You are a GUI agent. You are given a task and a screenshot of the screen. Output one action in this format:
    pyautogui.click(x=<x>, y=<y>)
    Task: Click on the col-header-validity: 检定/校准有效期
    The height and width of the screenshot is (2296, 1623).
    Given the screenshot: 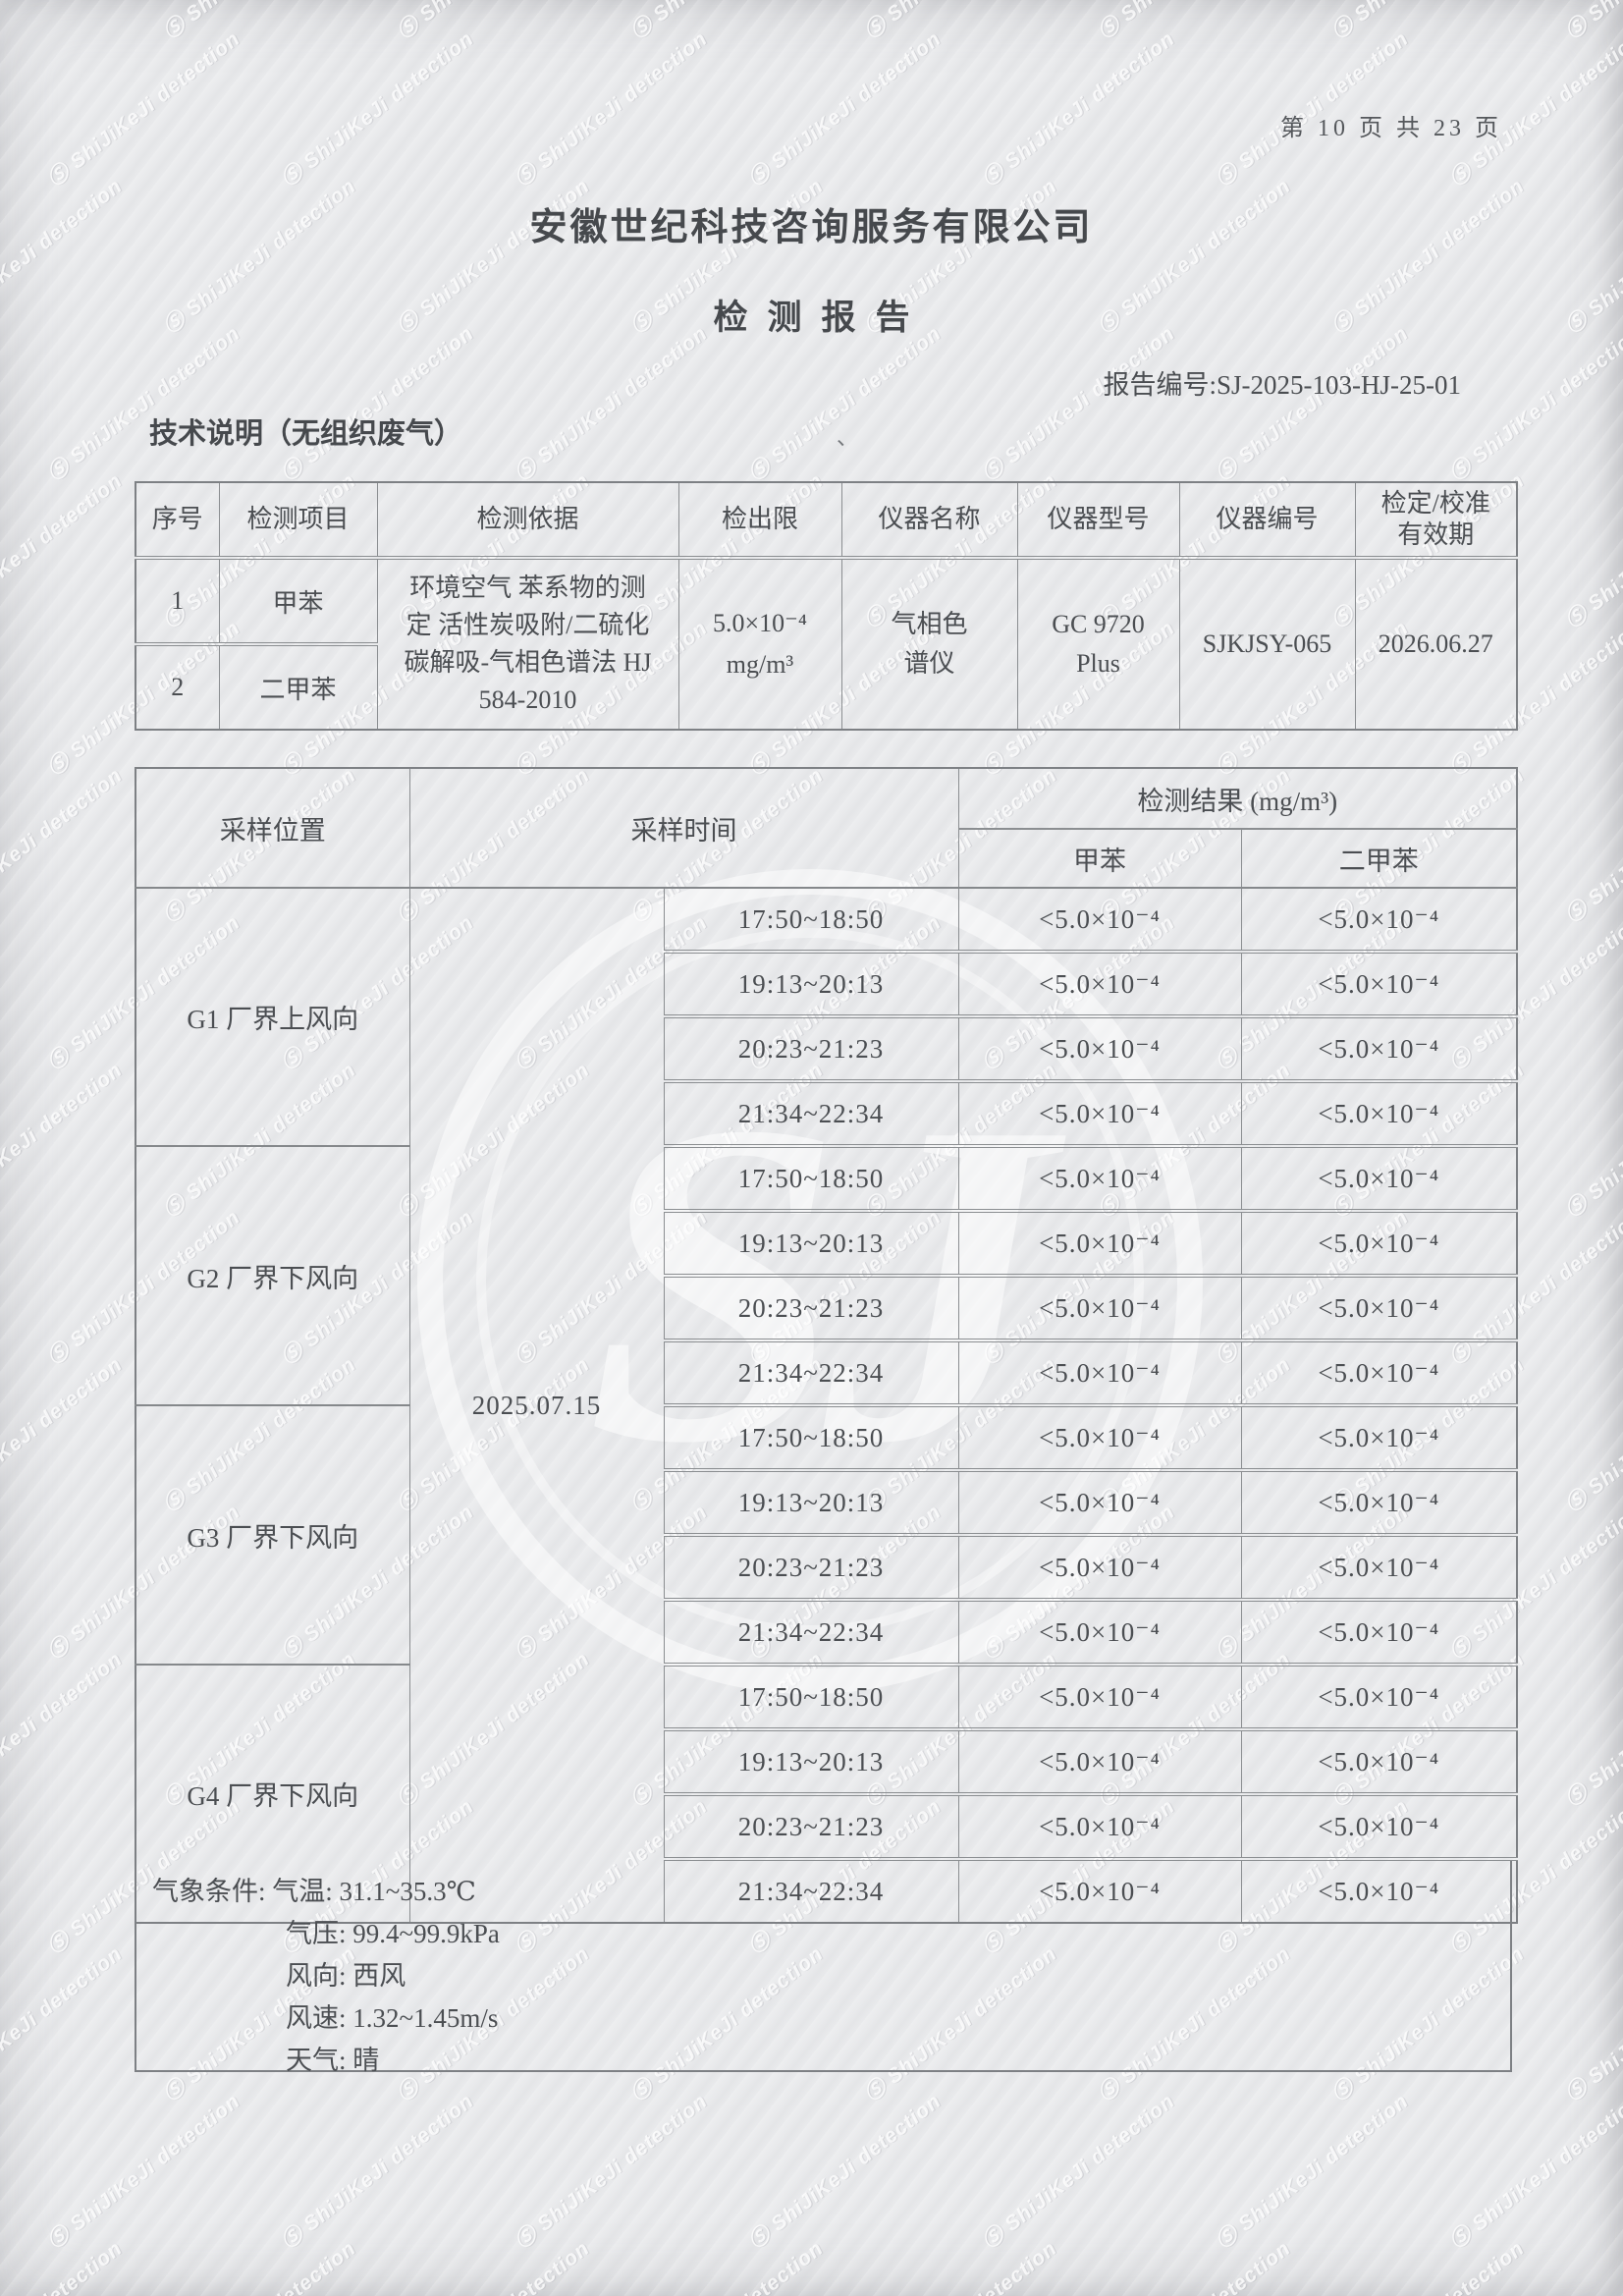 What is the action you would take?
    pyautogui.click(x=1436, y=520)
    